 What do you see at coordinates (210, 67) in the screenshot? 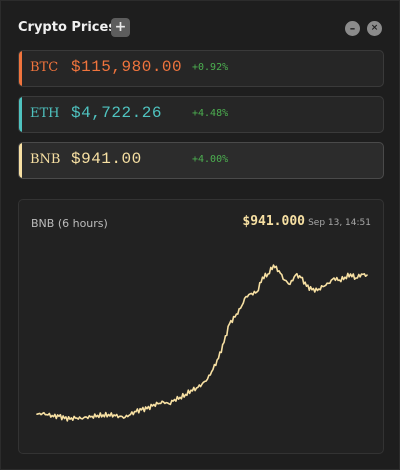
I see `ticker-change: +0.92%` at bounding box center [210, 67].